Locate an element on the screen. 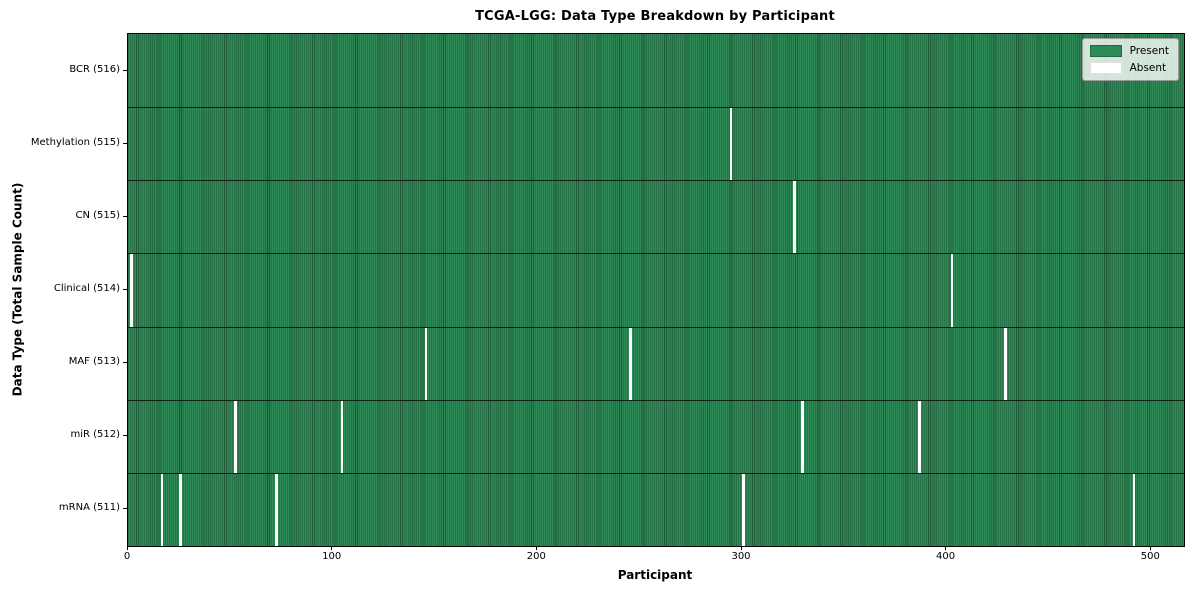  y-tick-label: CN (515) is located at coordinates (97, 215).